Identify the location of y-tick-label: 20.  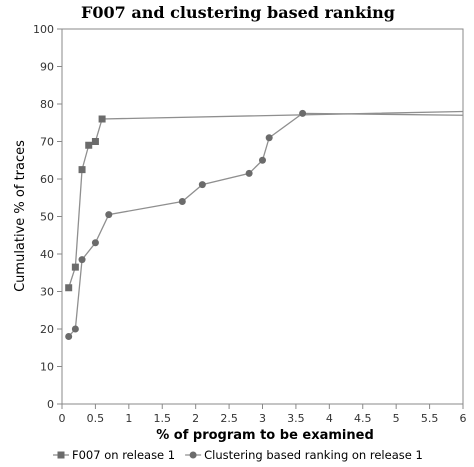
(47, 329).